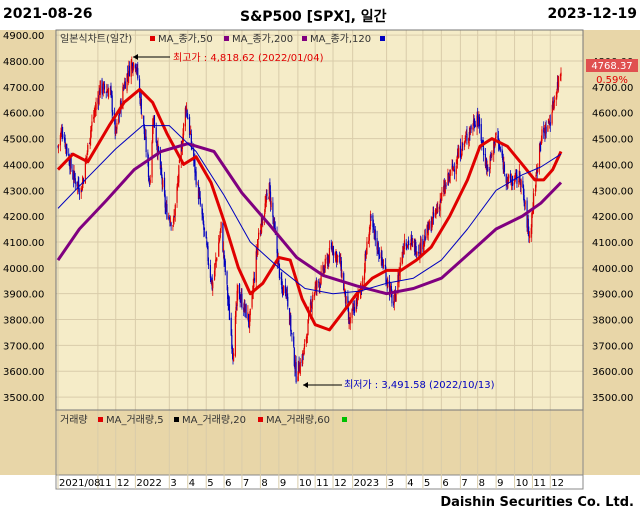  Describe the element at coordinates (522, 483) in the screenshot. I see `x-tick-label: 10` at that location.